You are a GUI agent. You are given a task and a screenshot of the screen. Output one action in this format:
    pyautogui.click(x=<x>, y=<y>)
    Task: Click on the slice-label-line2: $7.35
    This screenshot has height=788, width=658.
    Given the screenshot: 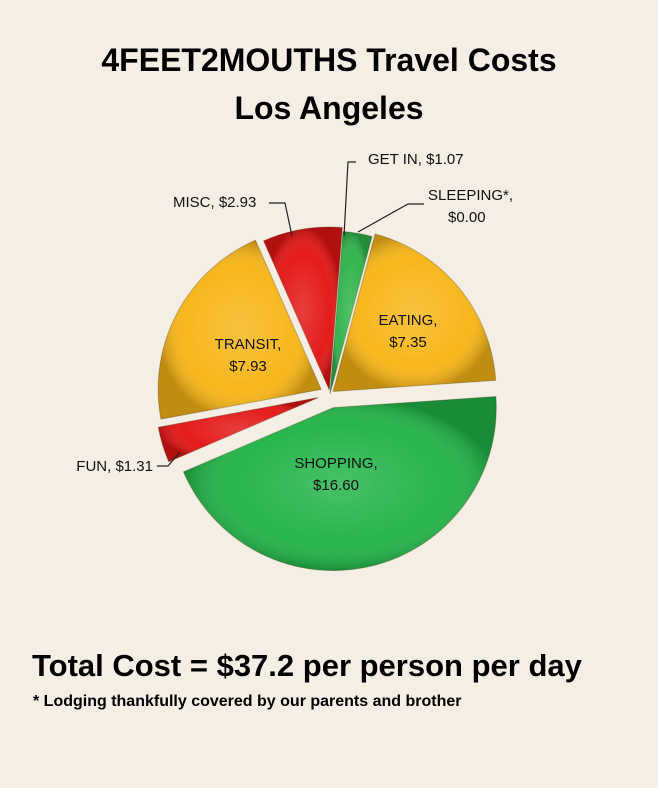 What is the action you would take?
    pyautogui.click(x=408, y=342)
    